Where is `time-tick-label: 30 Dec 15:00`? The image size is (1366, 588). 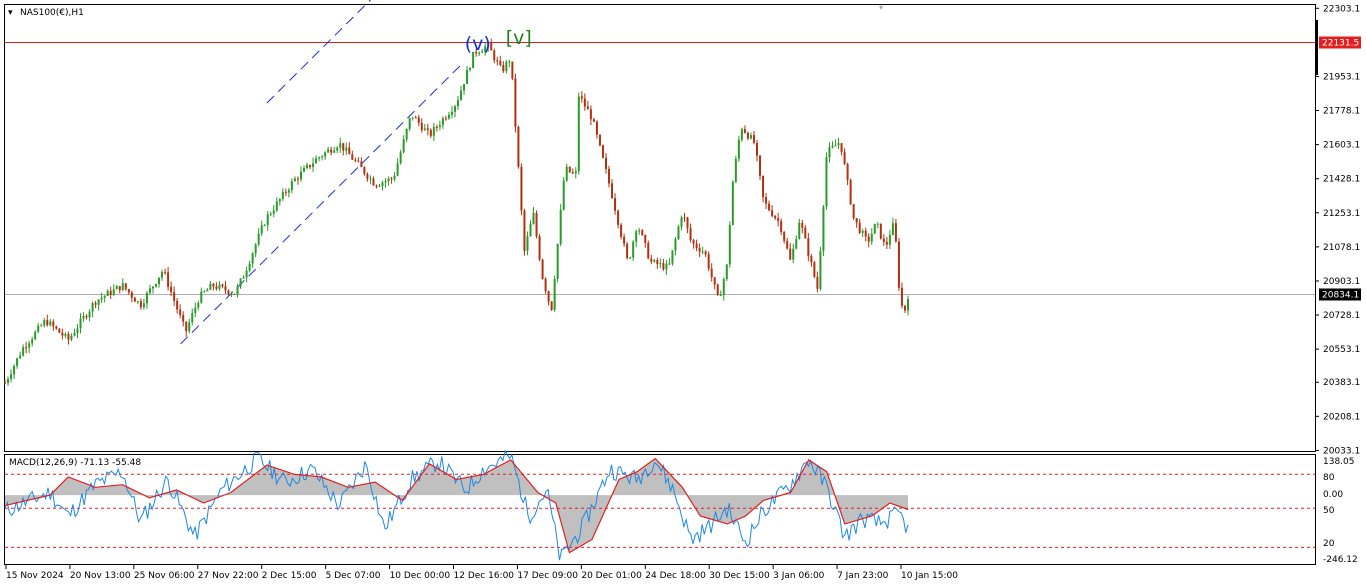 time-tick-label: 30 Dec 15:00 is located at coordinates (739, 576).